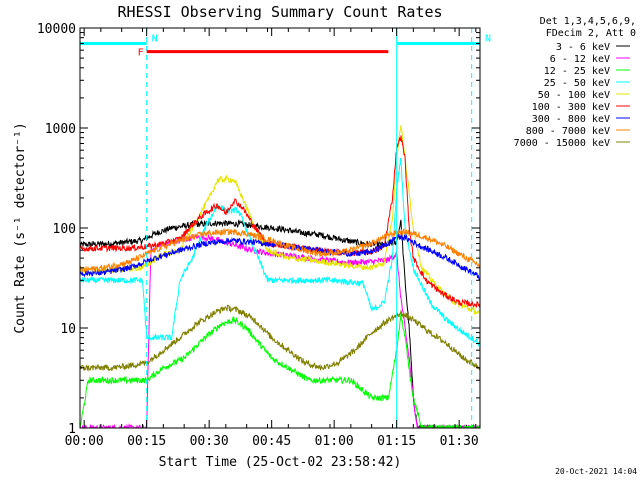  What do you see at coordinates (141, 53) in the screenshot?
I see `flag-label-f: F` at bounding box center [141, 53].